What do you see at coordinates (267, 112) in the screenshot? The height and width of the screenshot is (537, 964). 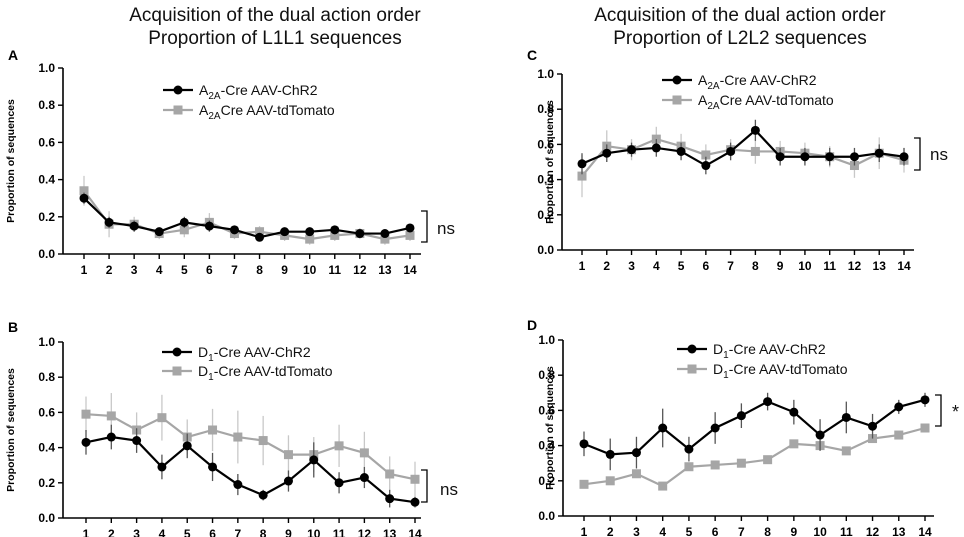 I see `legend-label: A2ACre AAV-tdTomato` at bounding box center [267, 112].